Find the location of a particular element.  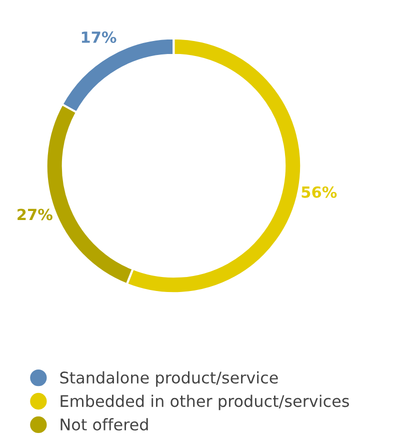

legend-label: Standalone product/service is located at coordinates (169, 379).